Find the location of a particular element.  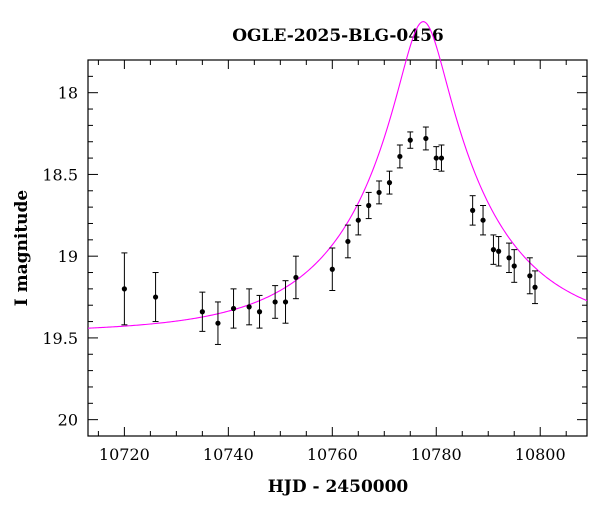

chart-title: OGLE-2025-BLG-0456 is located at coordinates (338, 36).